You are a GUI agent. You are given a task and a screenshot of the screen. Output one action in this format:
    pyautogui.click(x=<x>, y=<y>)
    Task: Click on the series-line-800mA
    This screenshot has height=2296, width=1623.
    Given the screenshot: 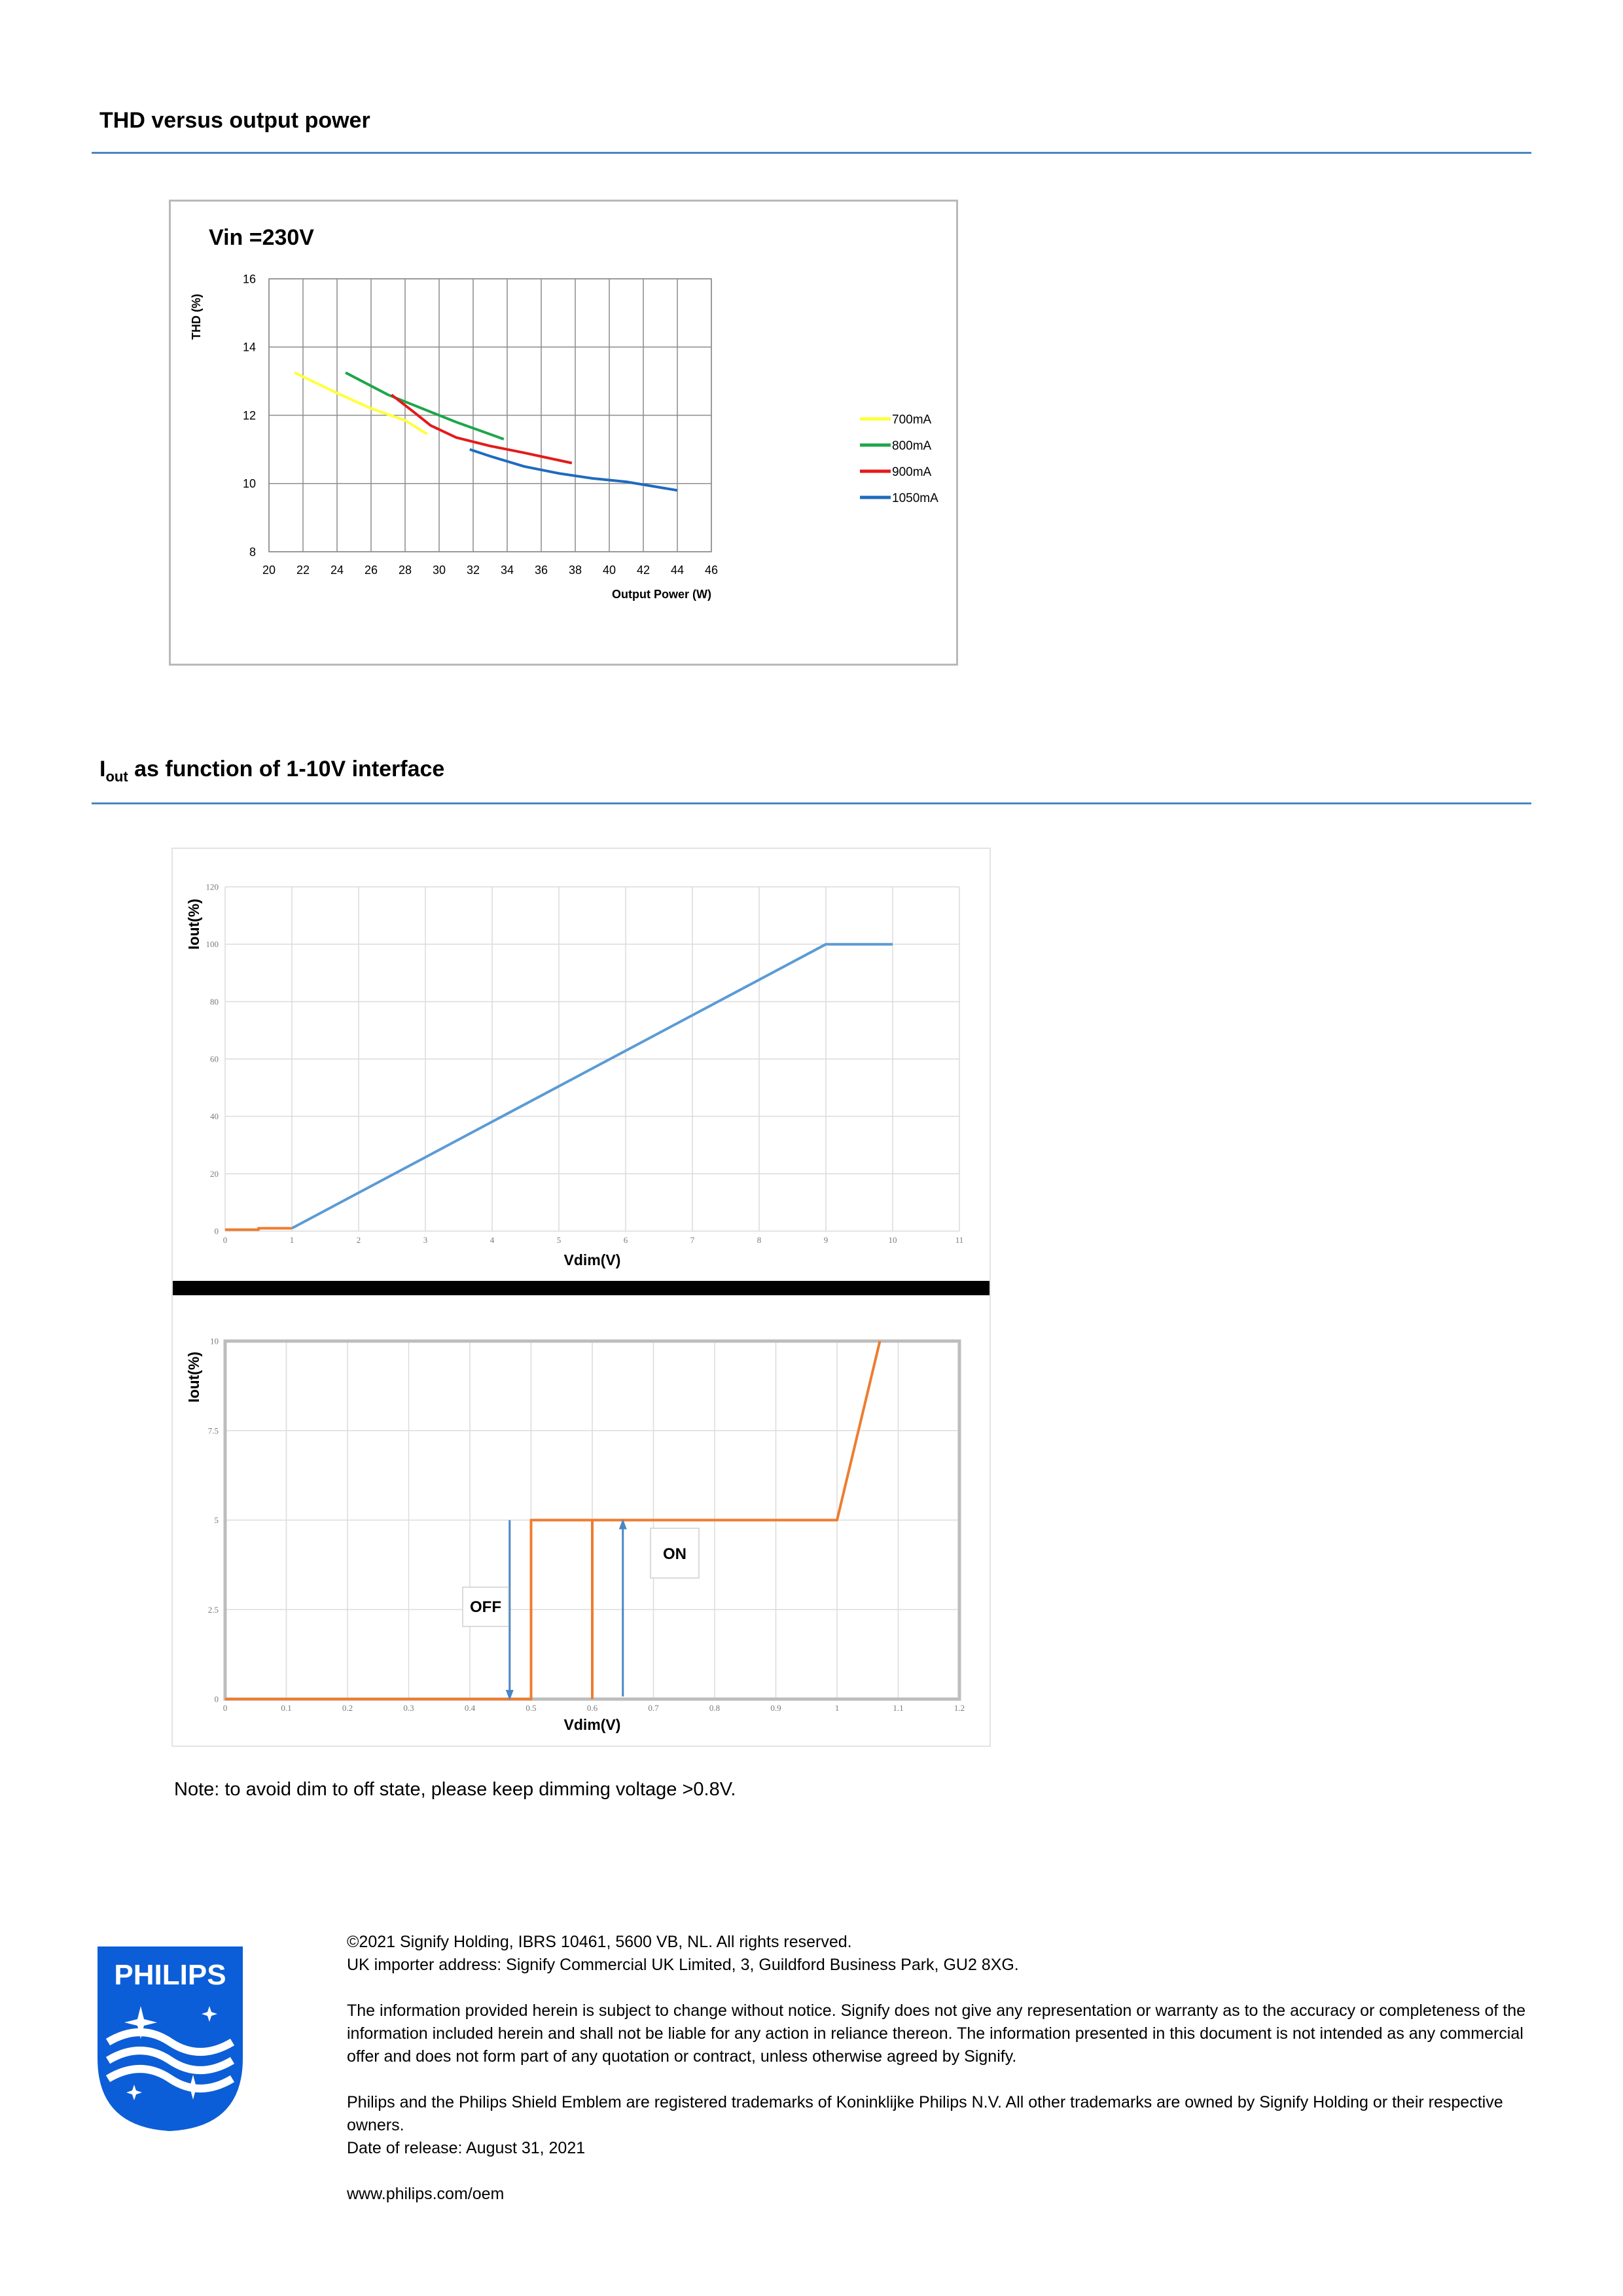 What is the action you would take?
    pyautogui.click(x=425, y=405)
    